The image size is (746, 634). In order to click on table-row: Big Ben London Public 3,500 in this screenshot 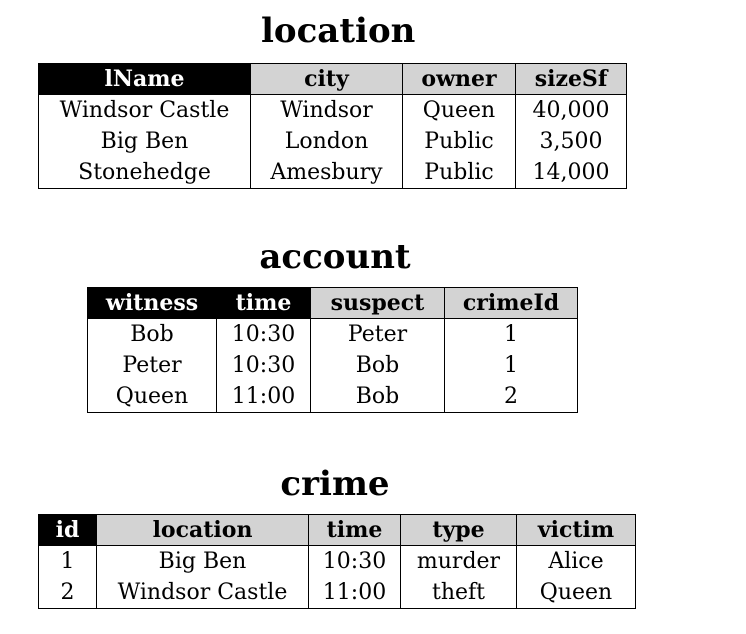, I will do `click(333, 141)`.